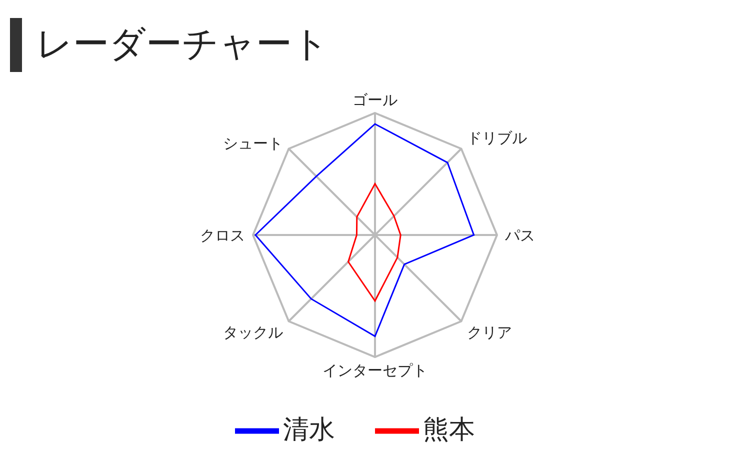  What do you see at coordinates (449, 430) in the screenshot?
I see `legend-label: 熊本` at bounding box center [449, 430].